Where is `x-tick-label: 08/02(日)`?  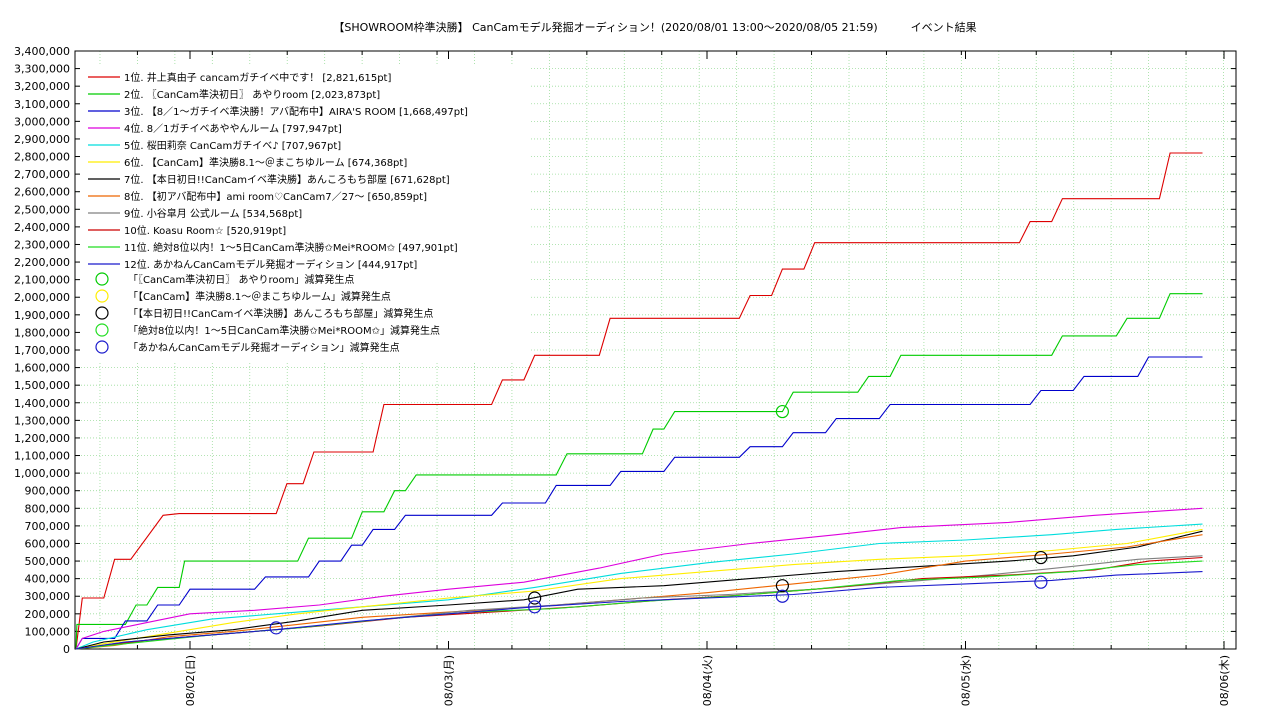
x-tick-label: 08/02(日) is located at coordinates (190, 680).